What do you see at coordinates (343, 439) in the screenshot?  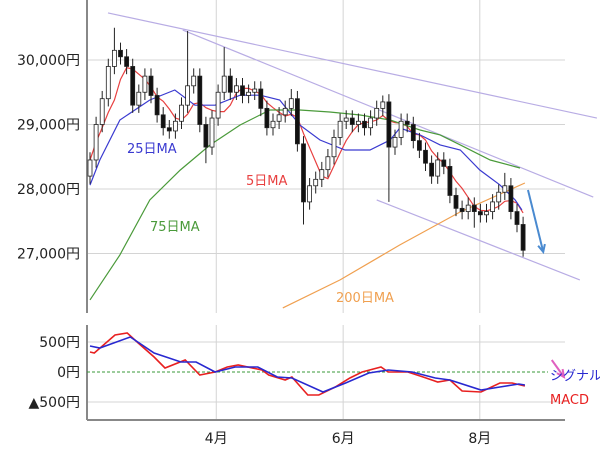 I see `month-tick-label: 6月` at bounding box center [343, 439].